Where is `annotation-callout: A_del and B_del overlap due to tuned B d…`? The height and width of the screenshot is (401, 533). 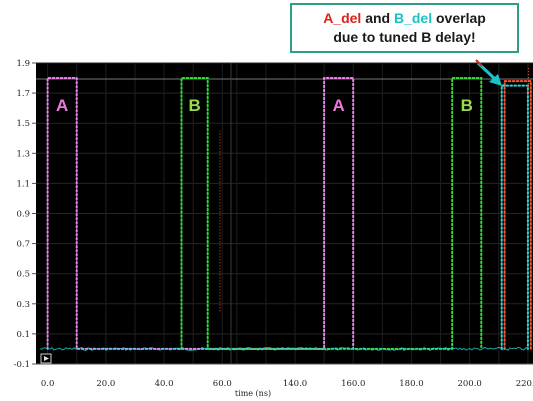 annotation-callout: A_del and B_del overlap due to tuned B d… is located at coordinates (404, 28).